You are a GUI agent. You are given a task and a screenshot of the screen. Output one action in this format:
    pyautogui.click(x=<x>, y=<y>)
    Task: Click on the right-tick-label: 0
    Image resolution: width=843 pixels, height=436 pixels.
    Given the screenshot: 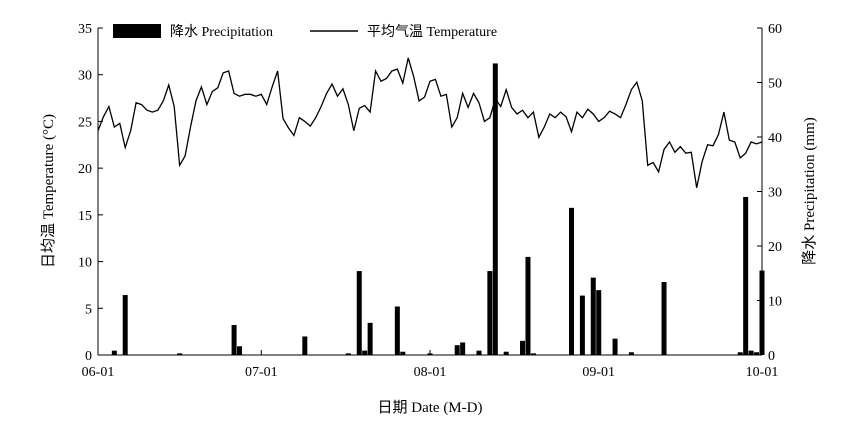 What is the action you would take?
    pyautogui.click(x=771, y=356)
    